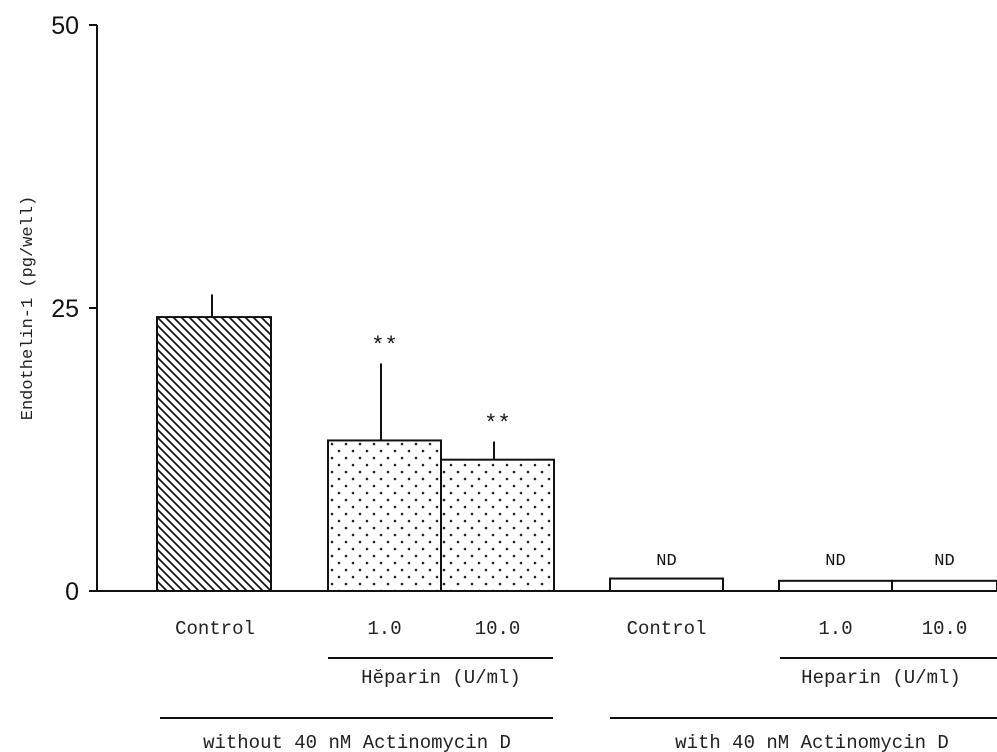  Describe the element at coordinates (881, 678) in the screenshot. I see `heparin-label-2: Heparin (U/ml)` at that location.